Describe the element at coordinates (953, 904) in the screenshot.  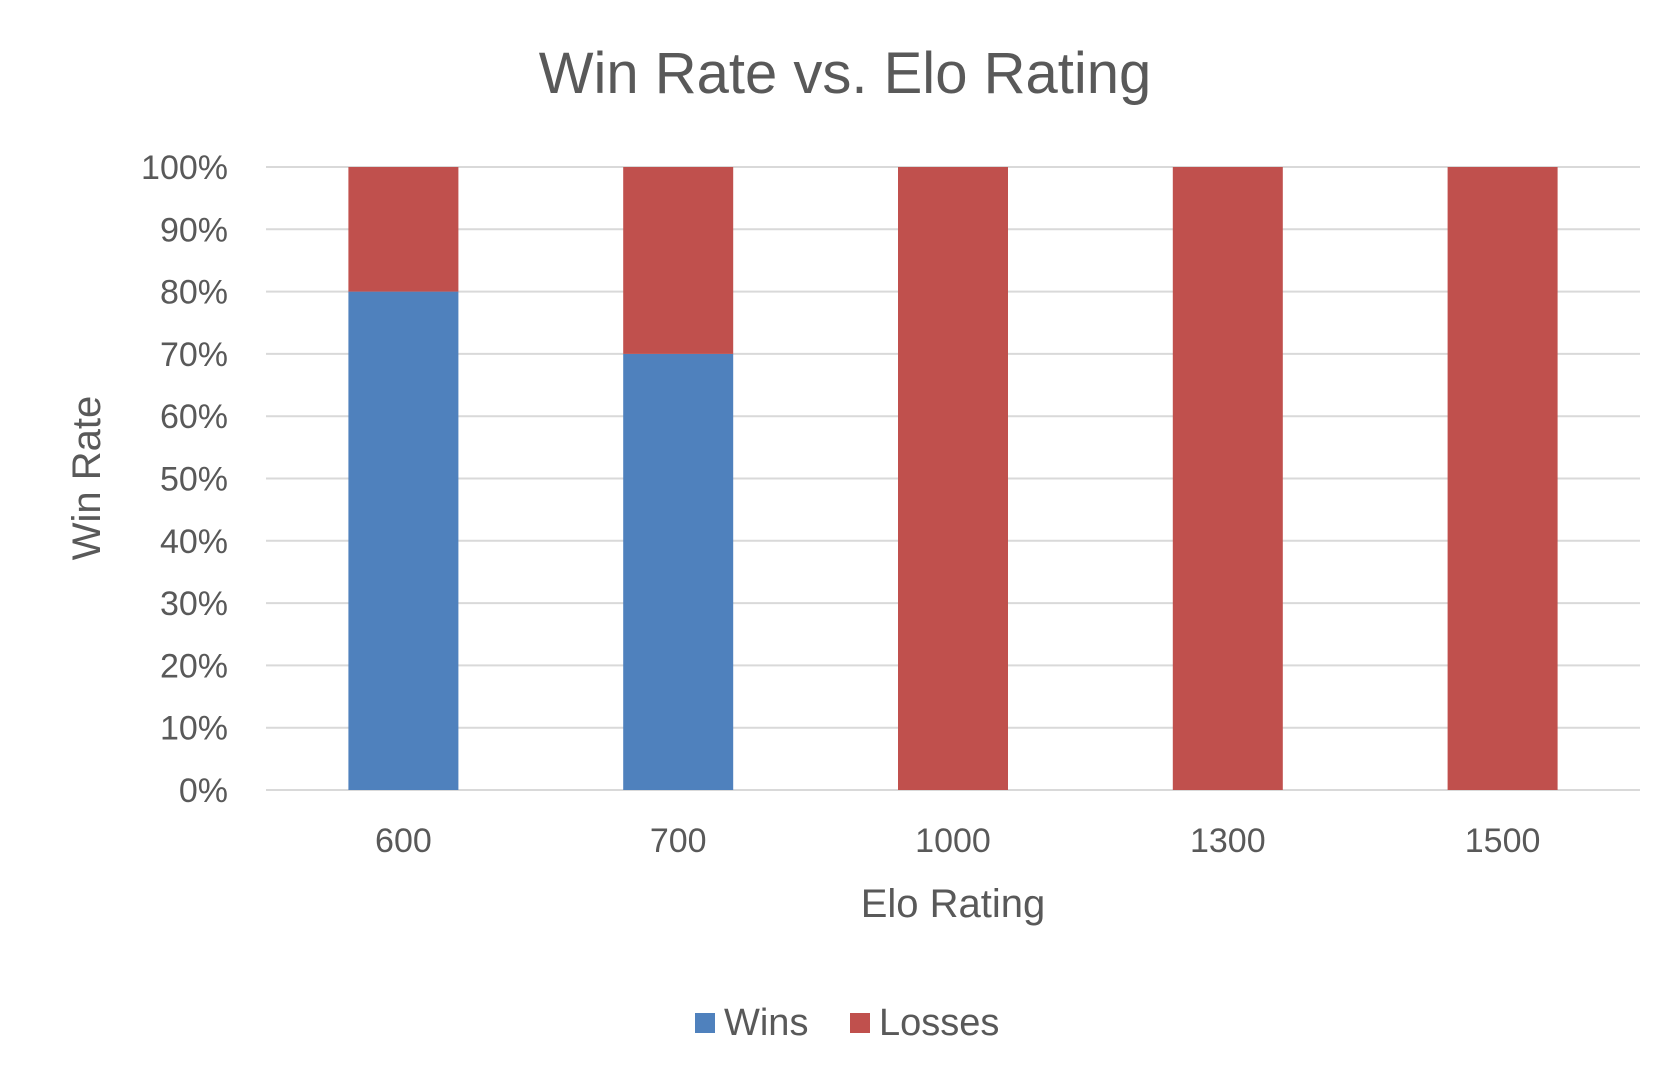
I see `x-axis-label: Elo Rating` at that location.